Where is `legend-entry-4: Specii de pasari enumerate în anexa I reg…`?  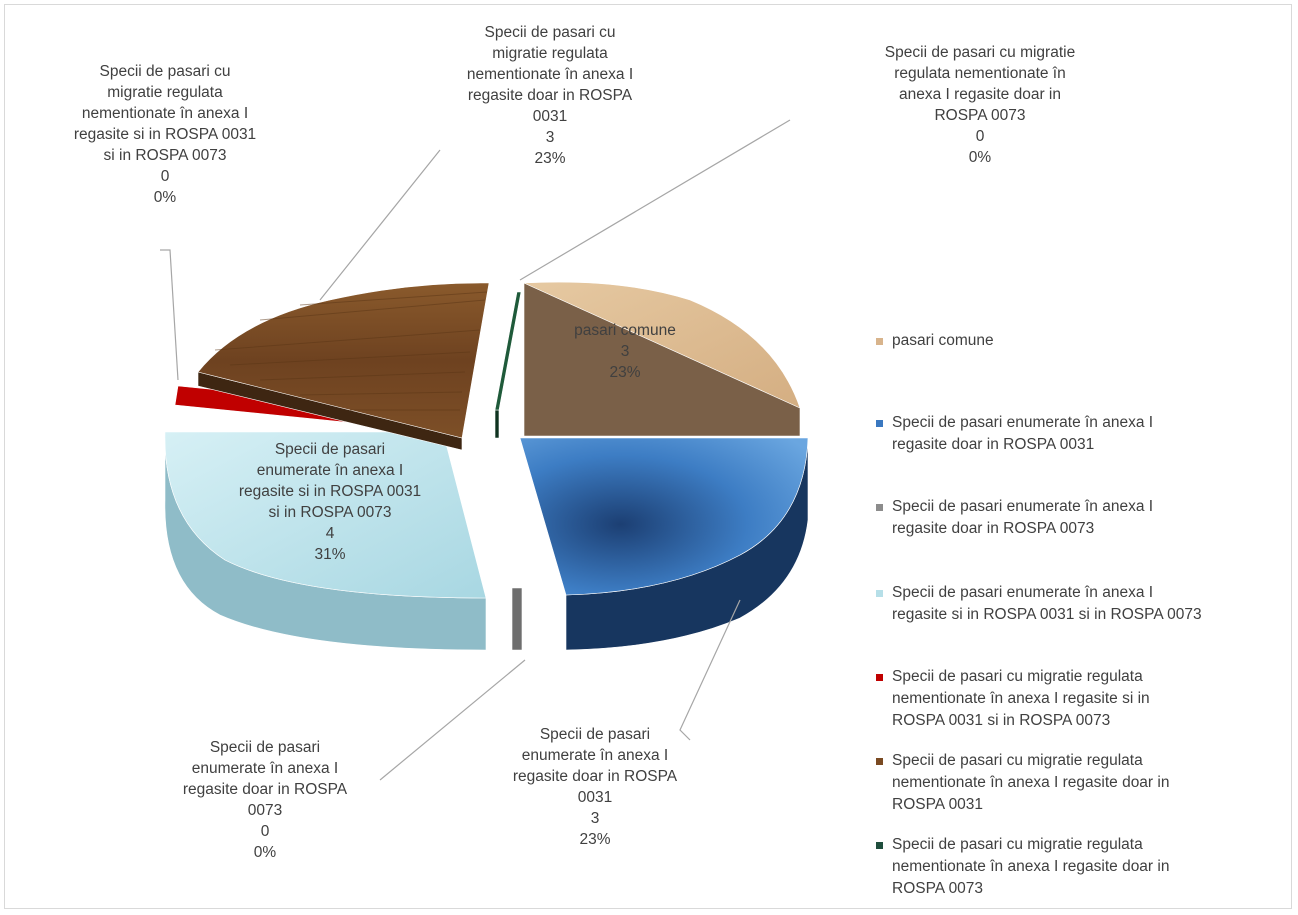
legend-entry-4: Specii de pasari enumerate în anexa I reg… is located at coordinates (1087, 604).